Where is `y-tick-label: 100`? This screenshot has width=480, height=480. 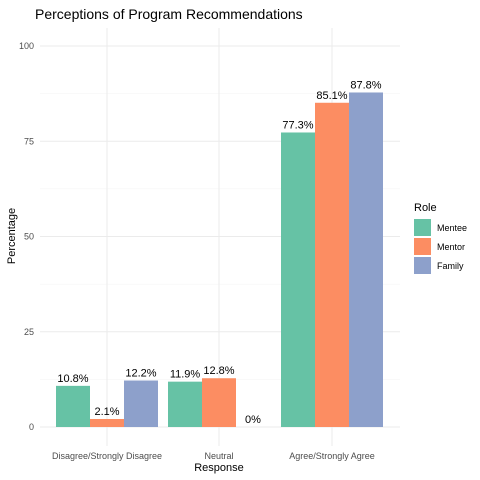
y-tick-label: 100 is located at coordinates (26, 46).